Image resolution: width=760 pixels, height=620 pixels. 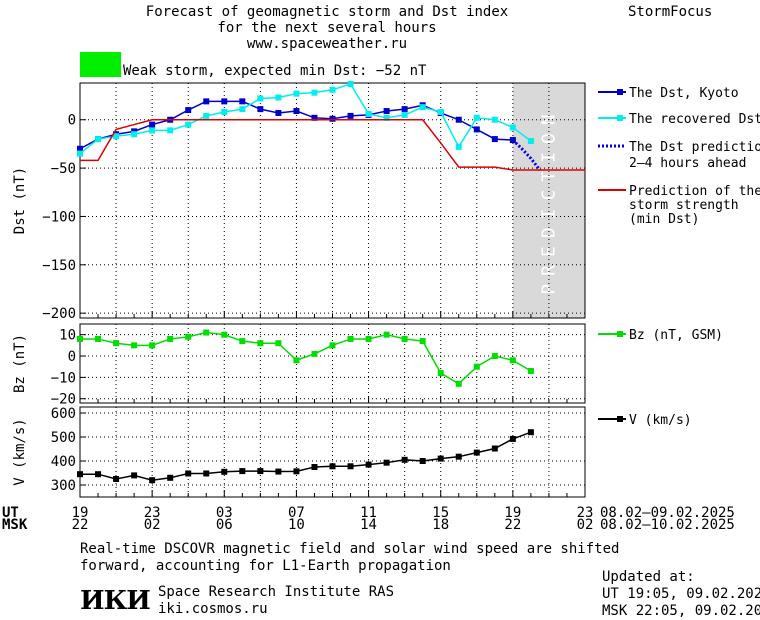 What do you see at coordinates (296, 513) in the screenshot?
I see `ut-tick-label: 07` at bounding box center [296, 513].